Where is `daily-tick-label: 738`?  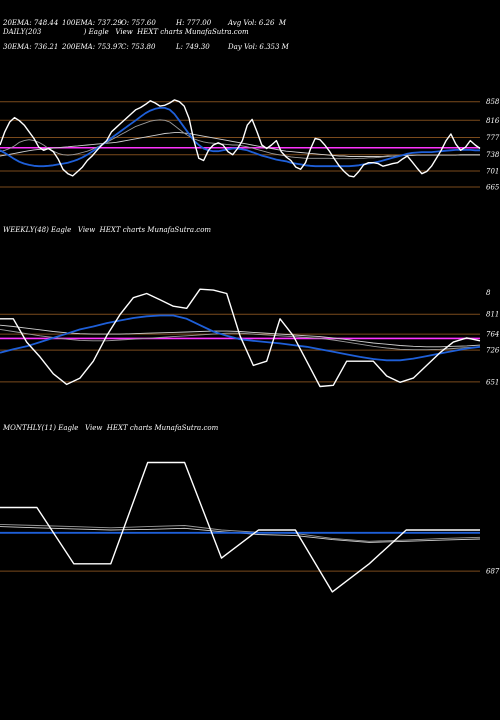
daily-tick-label: 738 is located at coordinates (493, 155).